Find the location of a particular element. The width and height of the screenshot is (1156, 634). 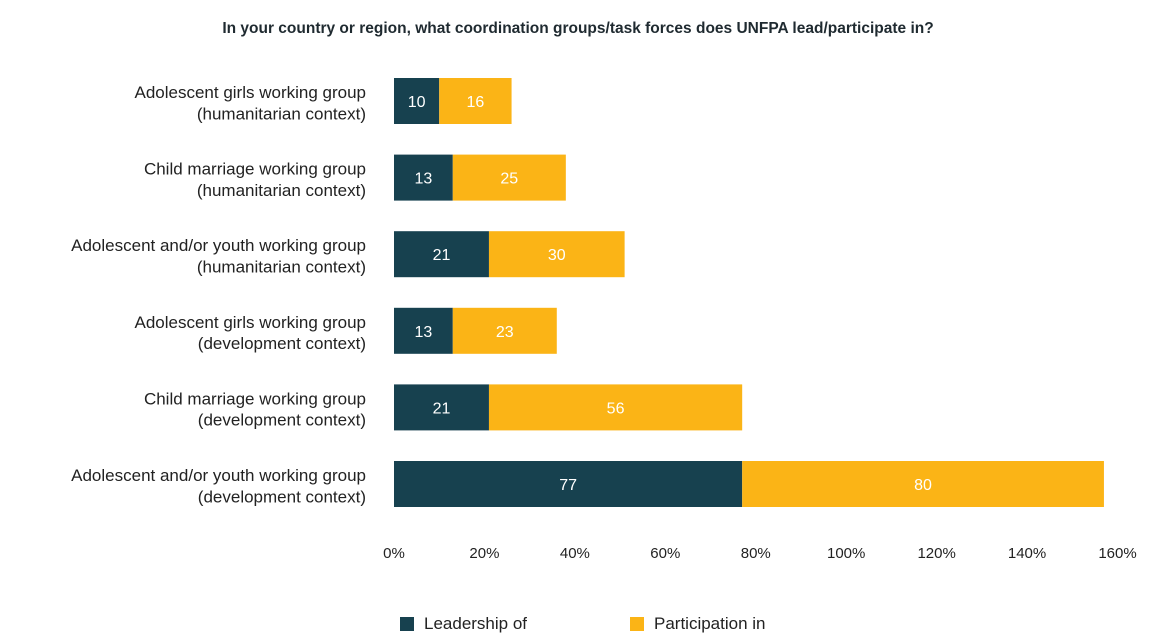

x-tick-label: 0% is located at coordinates (394, 553).